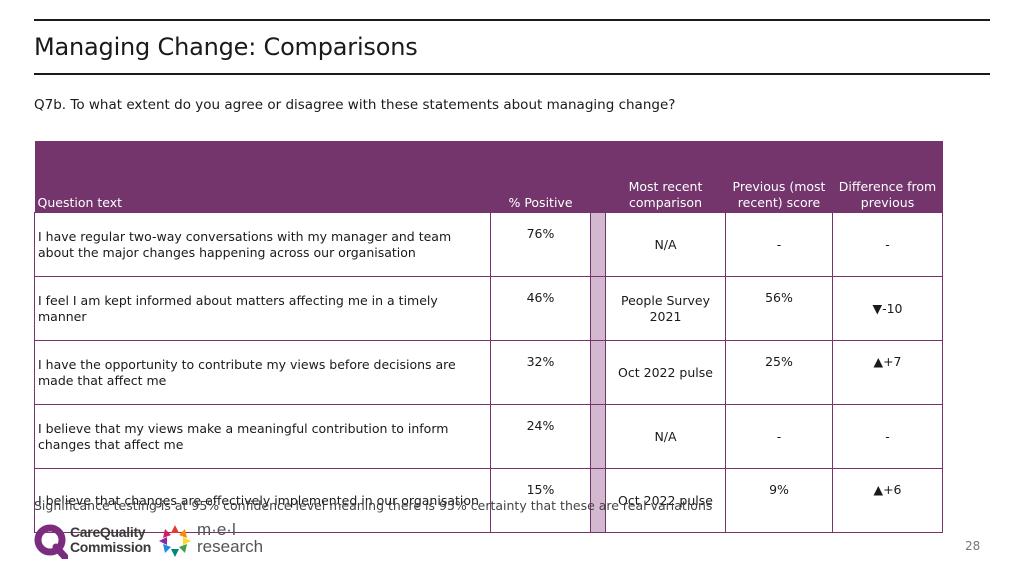 Image resolution: width=1024 pixels, height=575 pixels. I want to click on previous-score-cell: 56%, so click(779, 308).